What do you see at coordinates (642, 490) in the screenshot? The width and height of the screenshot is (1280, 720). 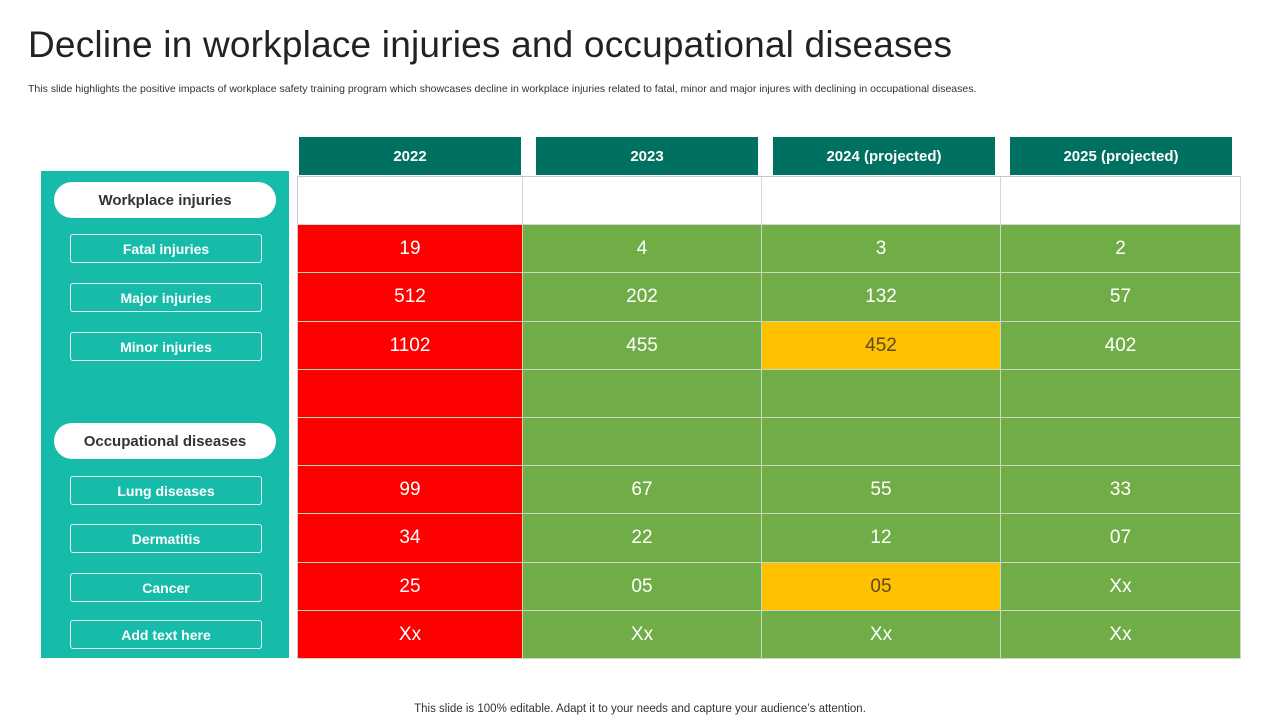 I see `table-cell-2023: 67` at bounding box center [642, 490].